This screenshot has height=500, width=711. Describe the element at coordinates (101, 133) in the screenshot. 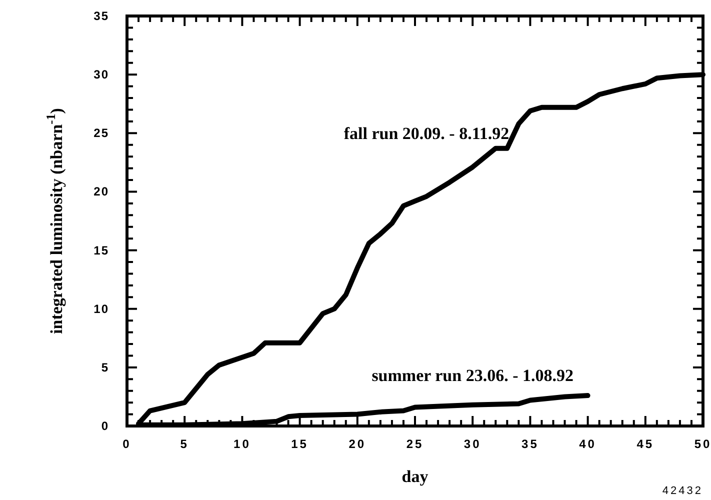

I see `y-tick-label: 25` at that location.